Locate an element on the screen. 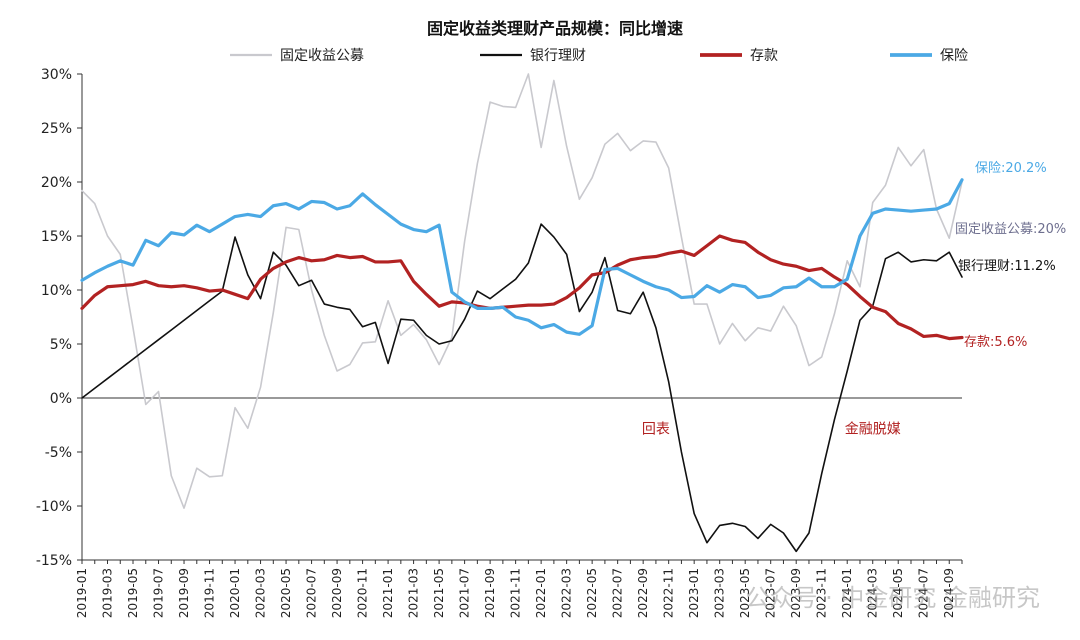 The width and height of the screenshot is (1080, 640). x-tick-label: 2023-07 is located at coordinates (771, 593).